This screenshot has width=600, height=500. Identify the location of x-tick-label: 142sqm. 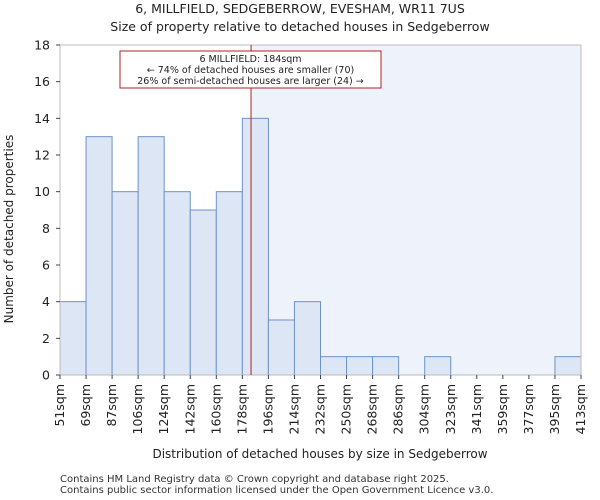
(189, 409).